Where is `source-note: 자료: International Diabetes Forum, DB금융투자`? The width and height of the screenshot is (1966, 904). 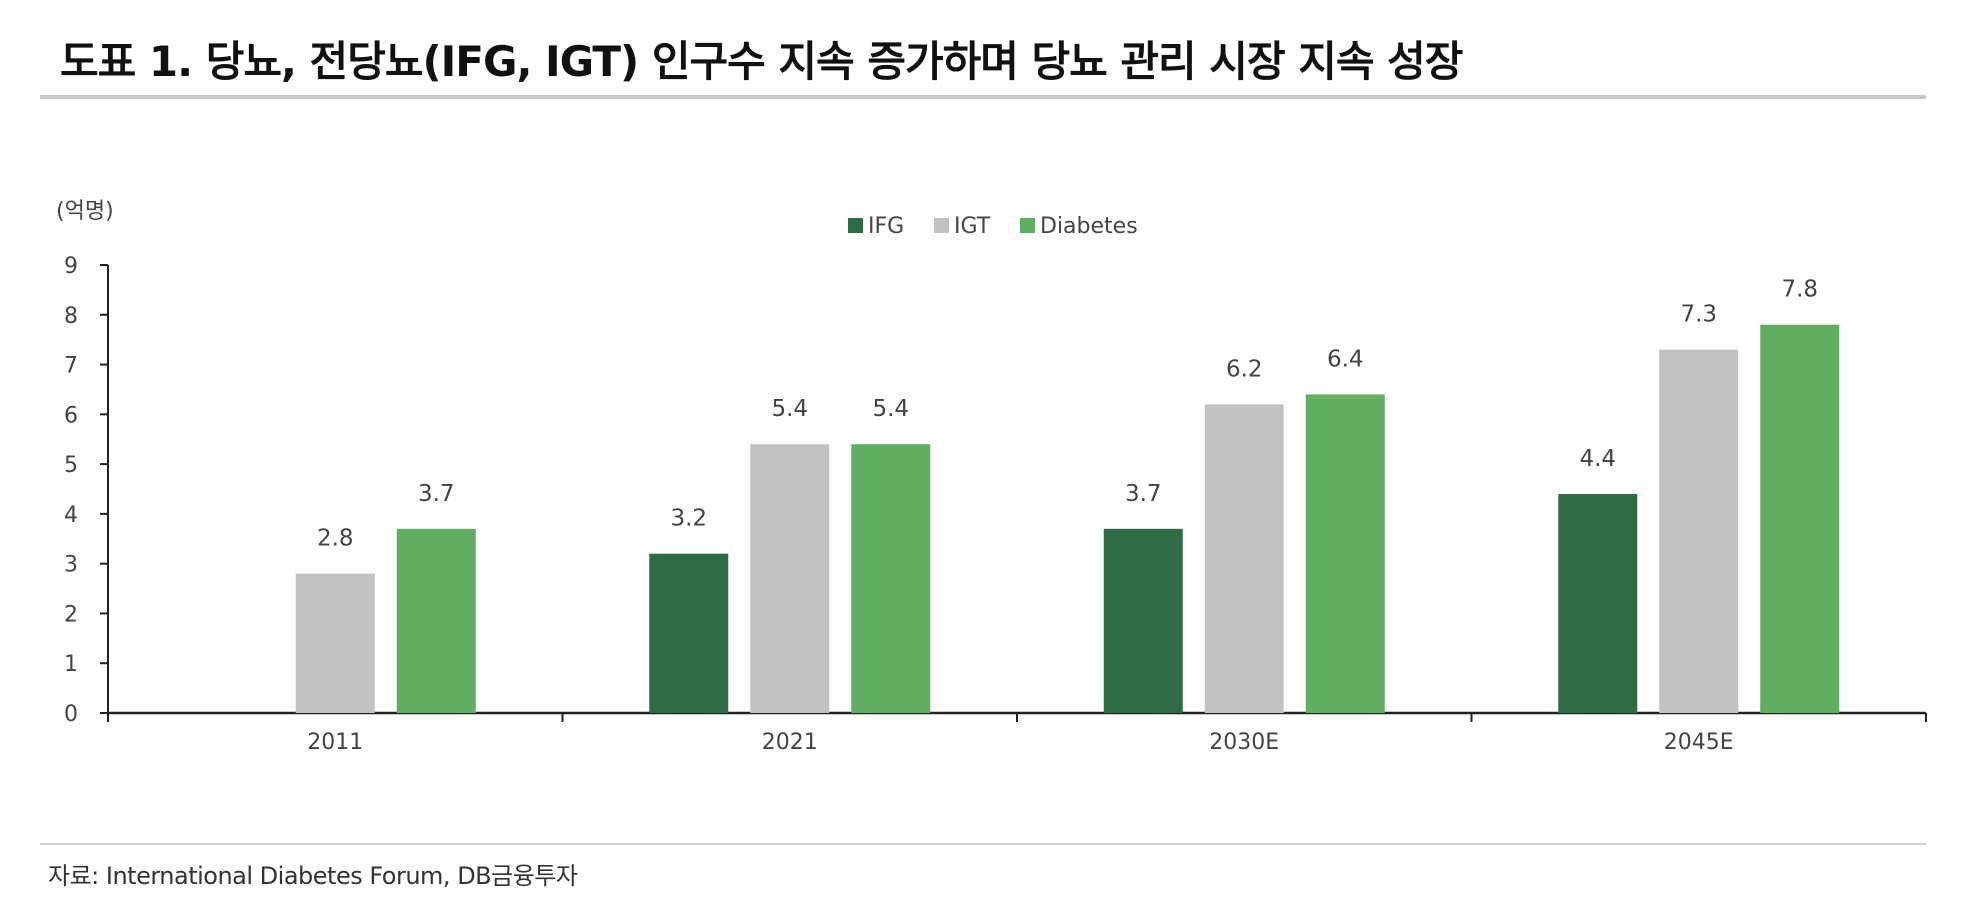 source-note: 자료: International Diabetes Forum, DB금융투자 is located at coordinates (313, 876).